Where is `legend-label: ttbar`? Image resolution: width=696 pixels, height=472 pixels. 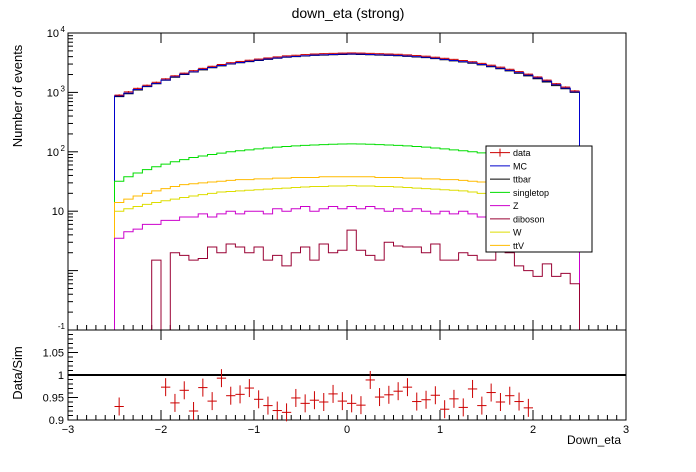 legend-label: ttbar is located at coordinates (522, 180).